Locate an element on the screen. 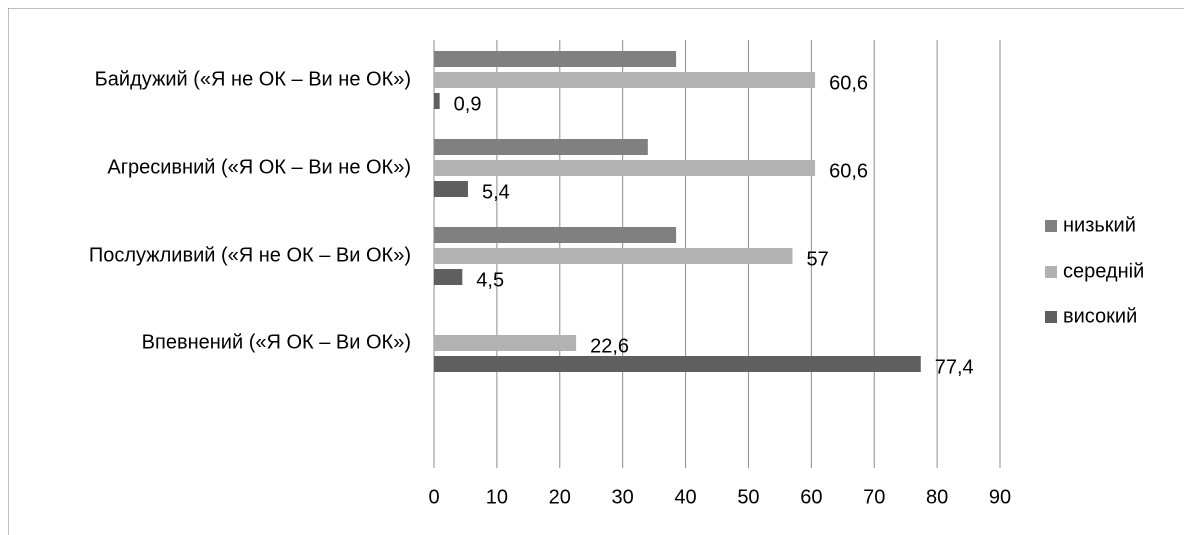  data-label: 77,4 is located at coordinates (954, 367).